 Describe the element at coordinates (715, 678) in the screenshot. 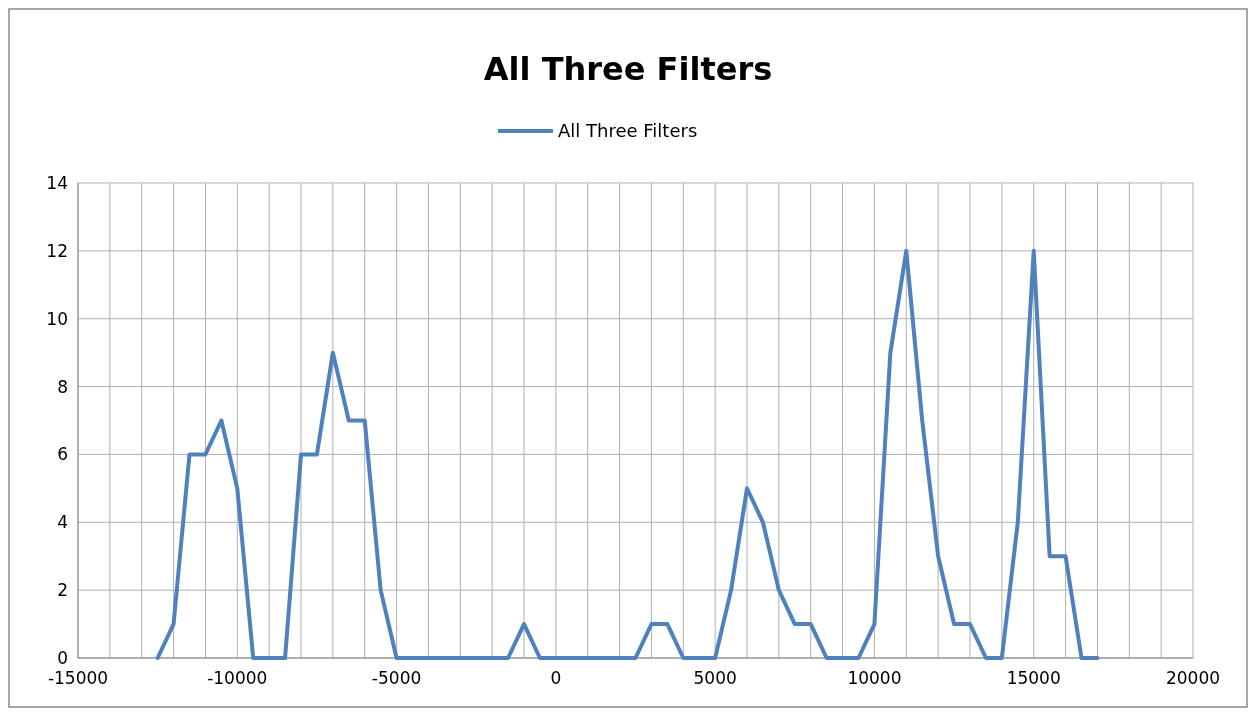

I see `x-tick-label: 5000` at that location.